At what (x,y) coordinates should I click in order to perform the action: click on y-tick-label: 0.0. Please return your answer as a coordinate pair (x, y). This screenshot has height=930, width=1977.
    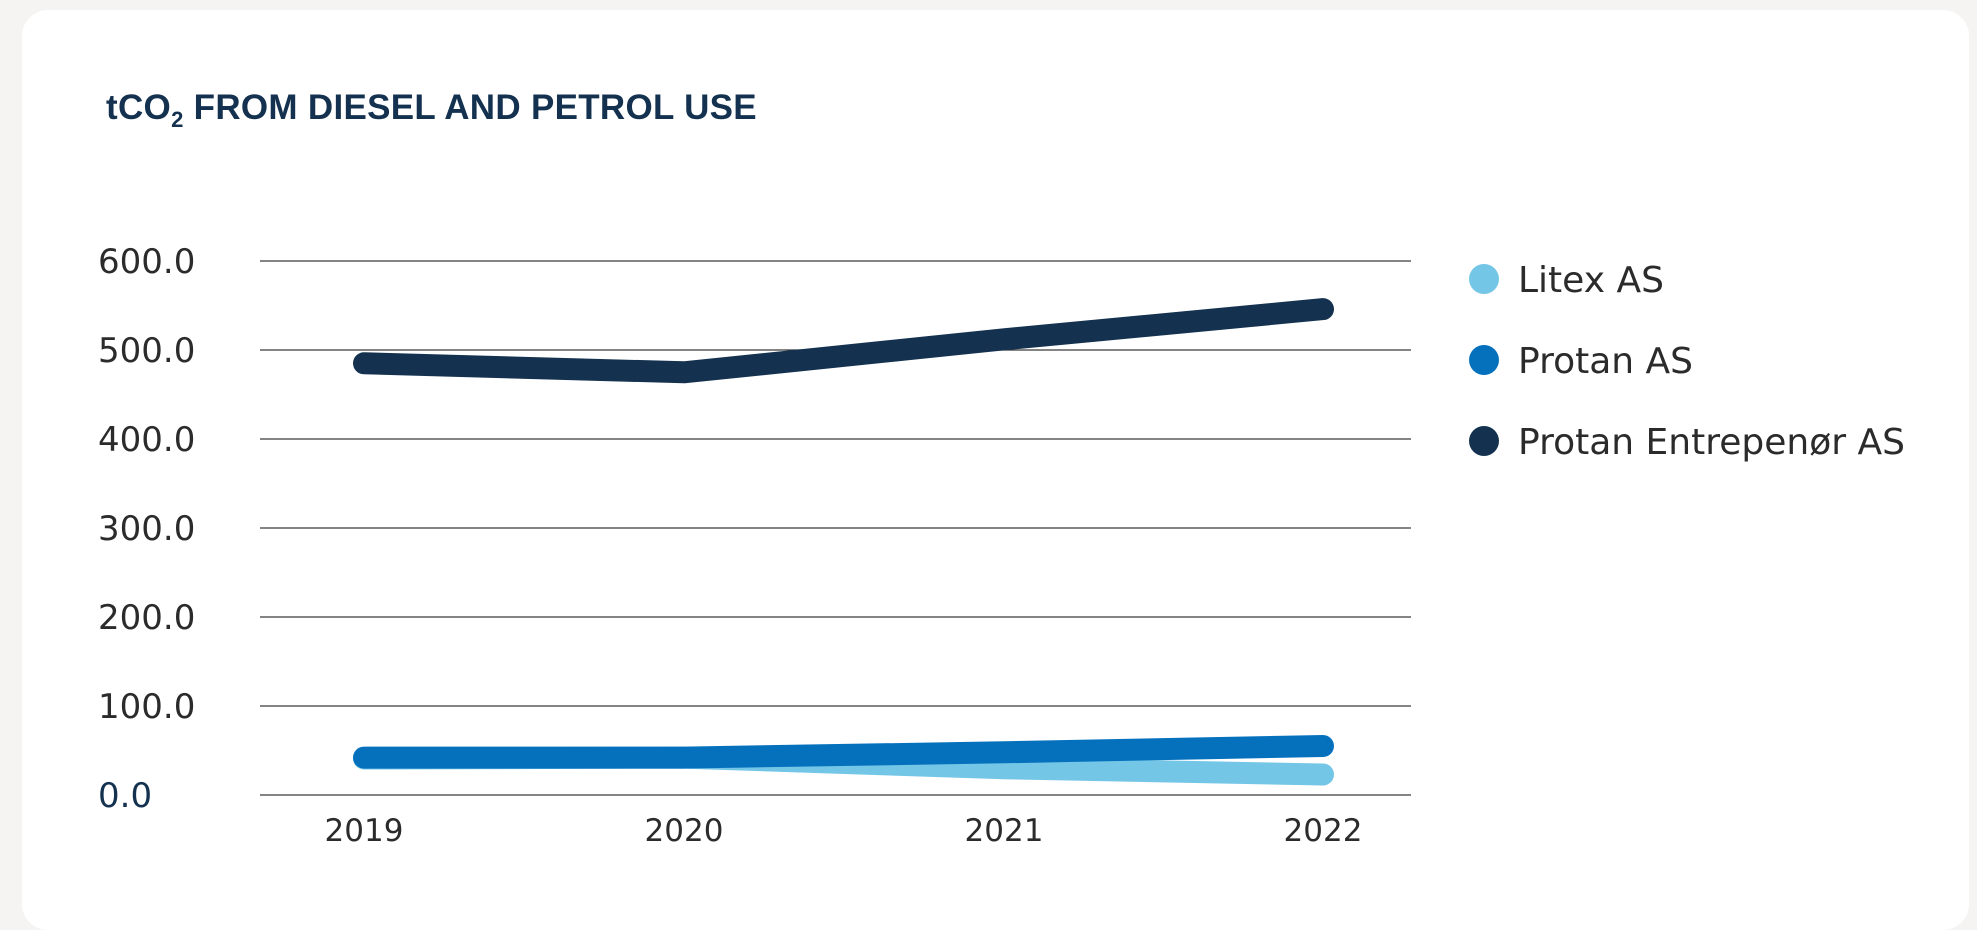
    Looking at the image, I should click on (125, 796).